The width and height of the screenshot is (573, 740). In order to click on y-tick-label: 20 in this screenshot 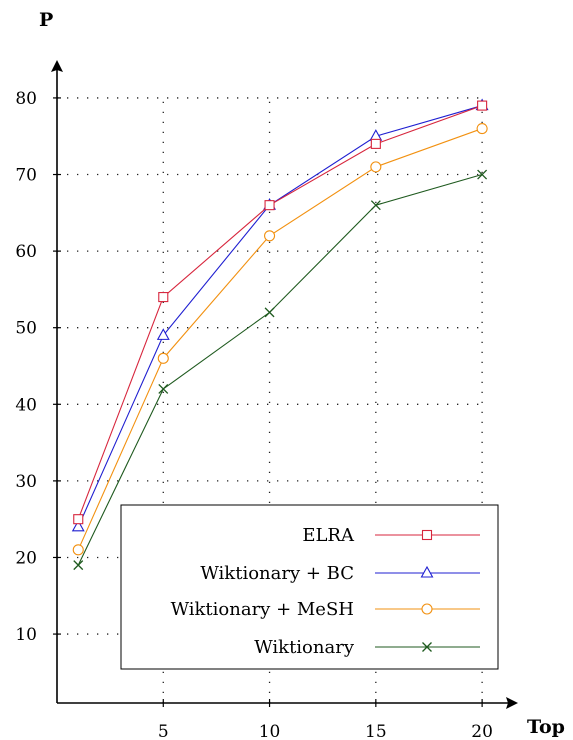, I will do `click(26, 558)`.